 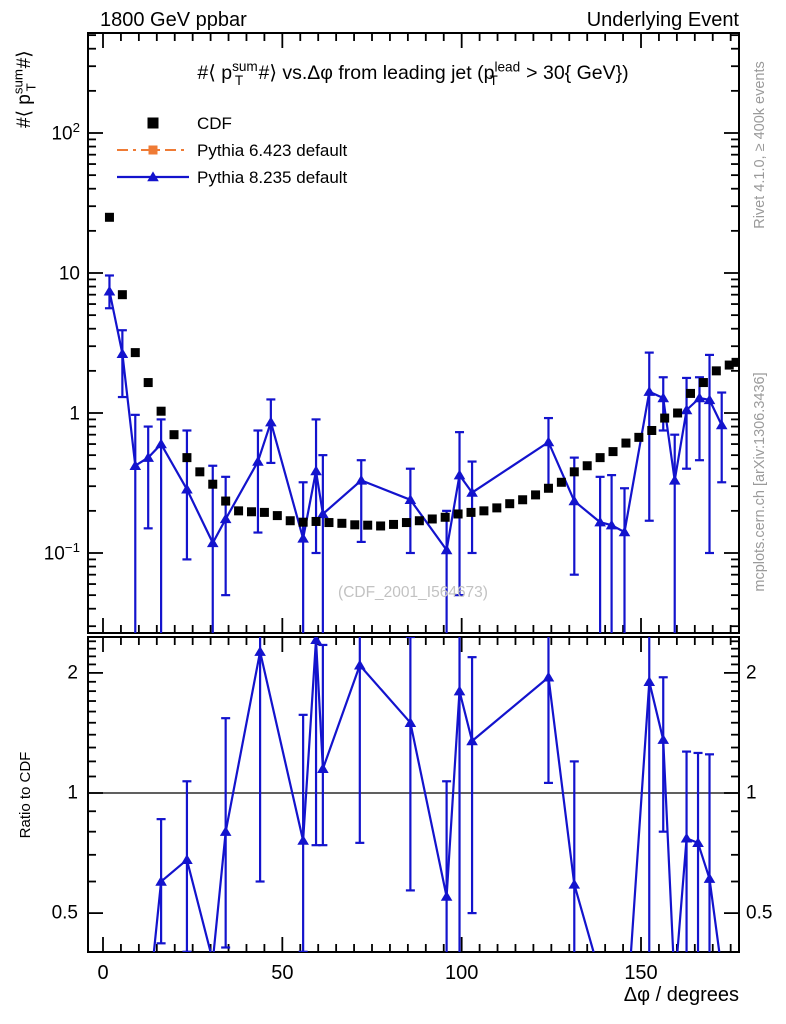 What do you see at coordinates (72, 672) in the screenshot?
I see `ratio-tick-label-left: 2` at bounding box center [72, 672].